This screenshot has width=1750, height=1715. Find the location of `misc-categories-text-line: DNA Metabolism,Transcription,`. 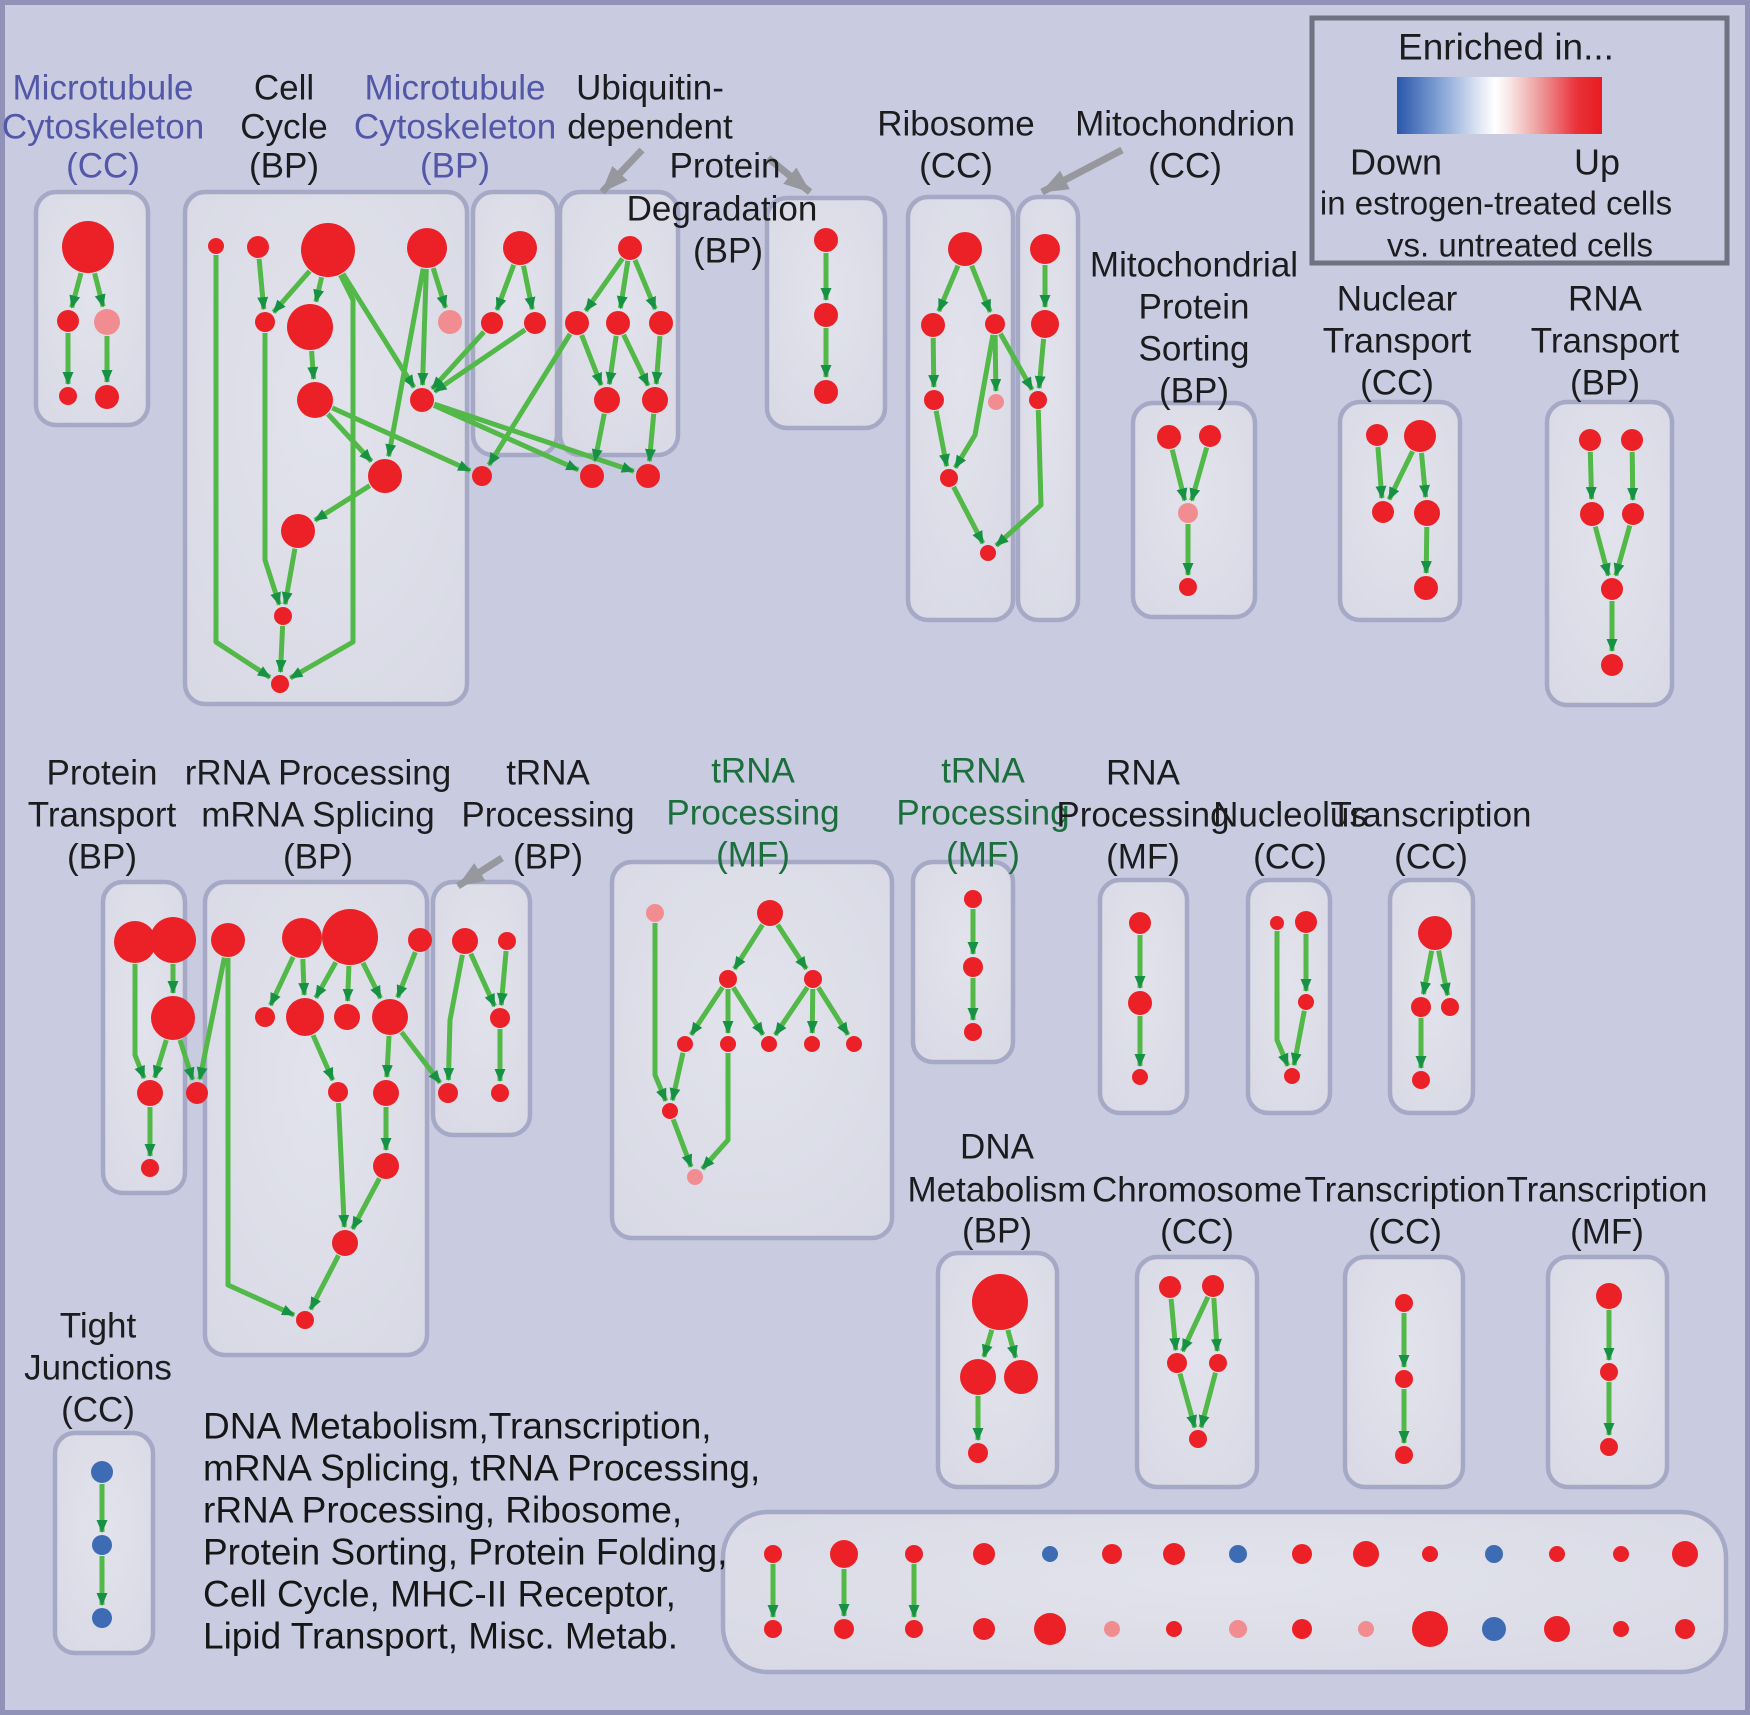

misc-categories-text-line: DNA Metabolism,Transcription, is located at coordinates (457, 1426).